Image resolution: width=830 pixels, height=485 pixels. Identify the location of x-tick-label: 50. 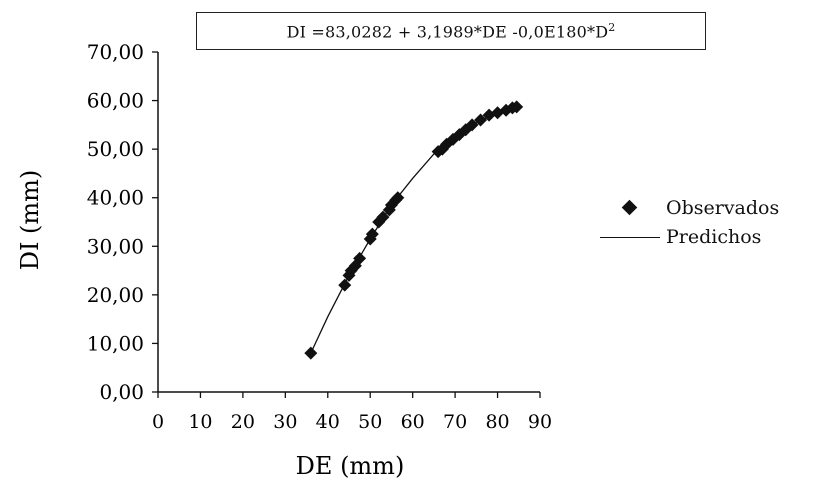
(370, 422).